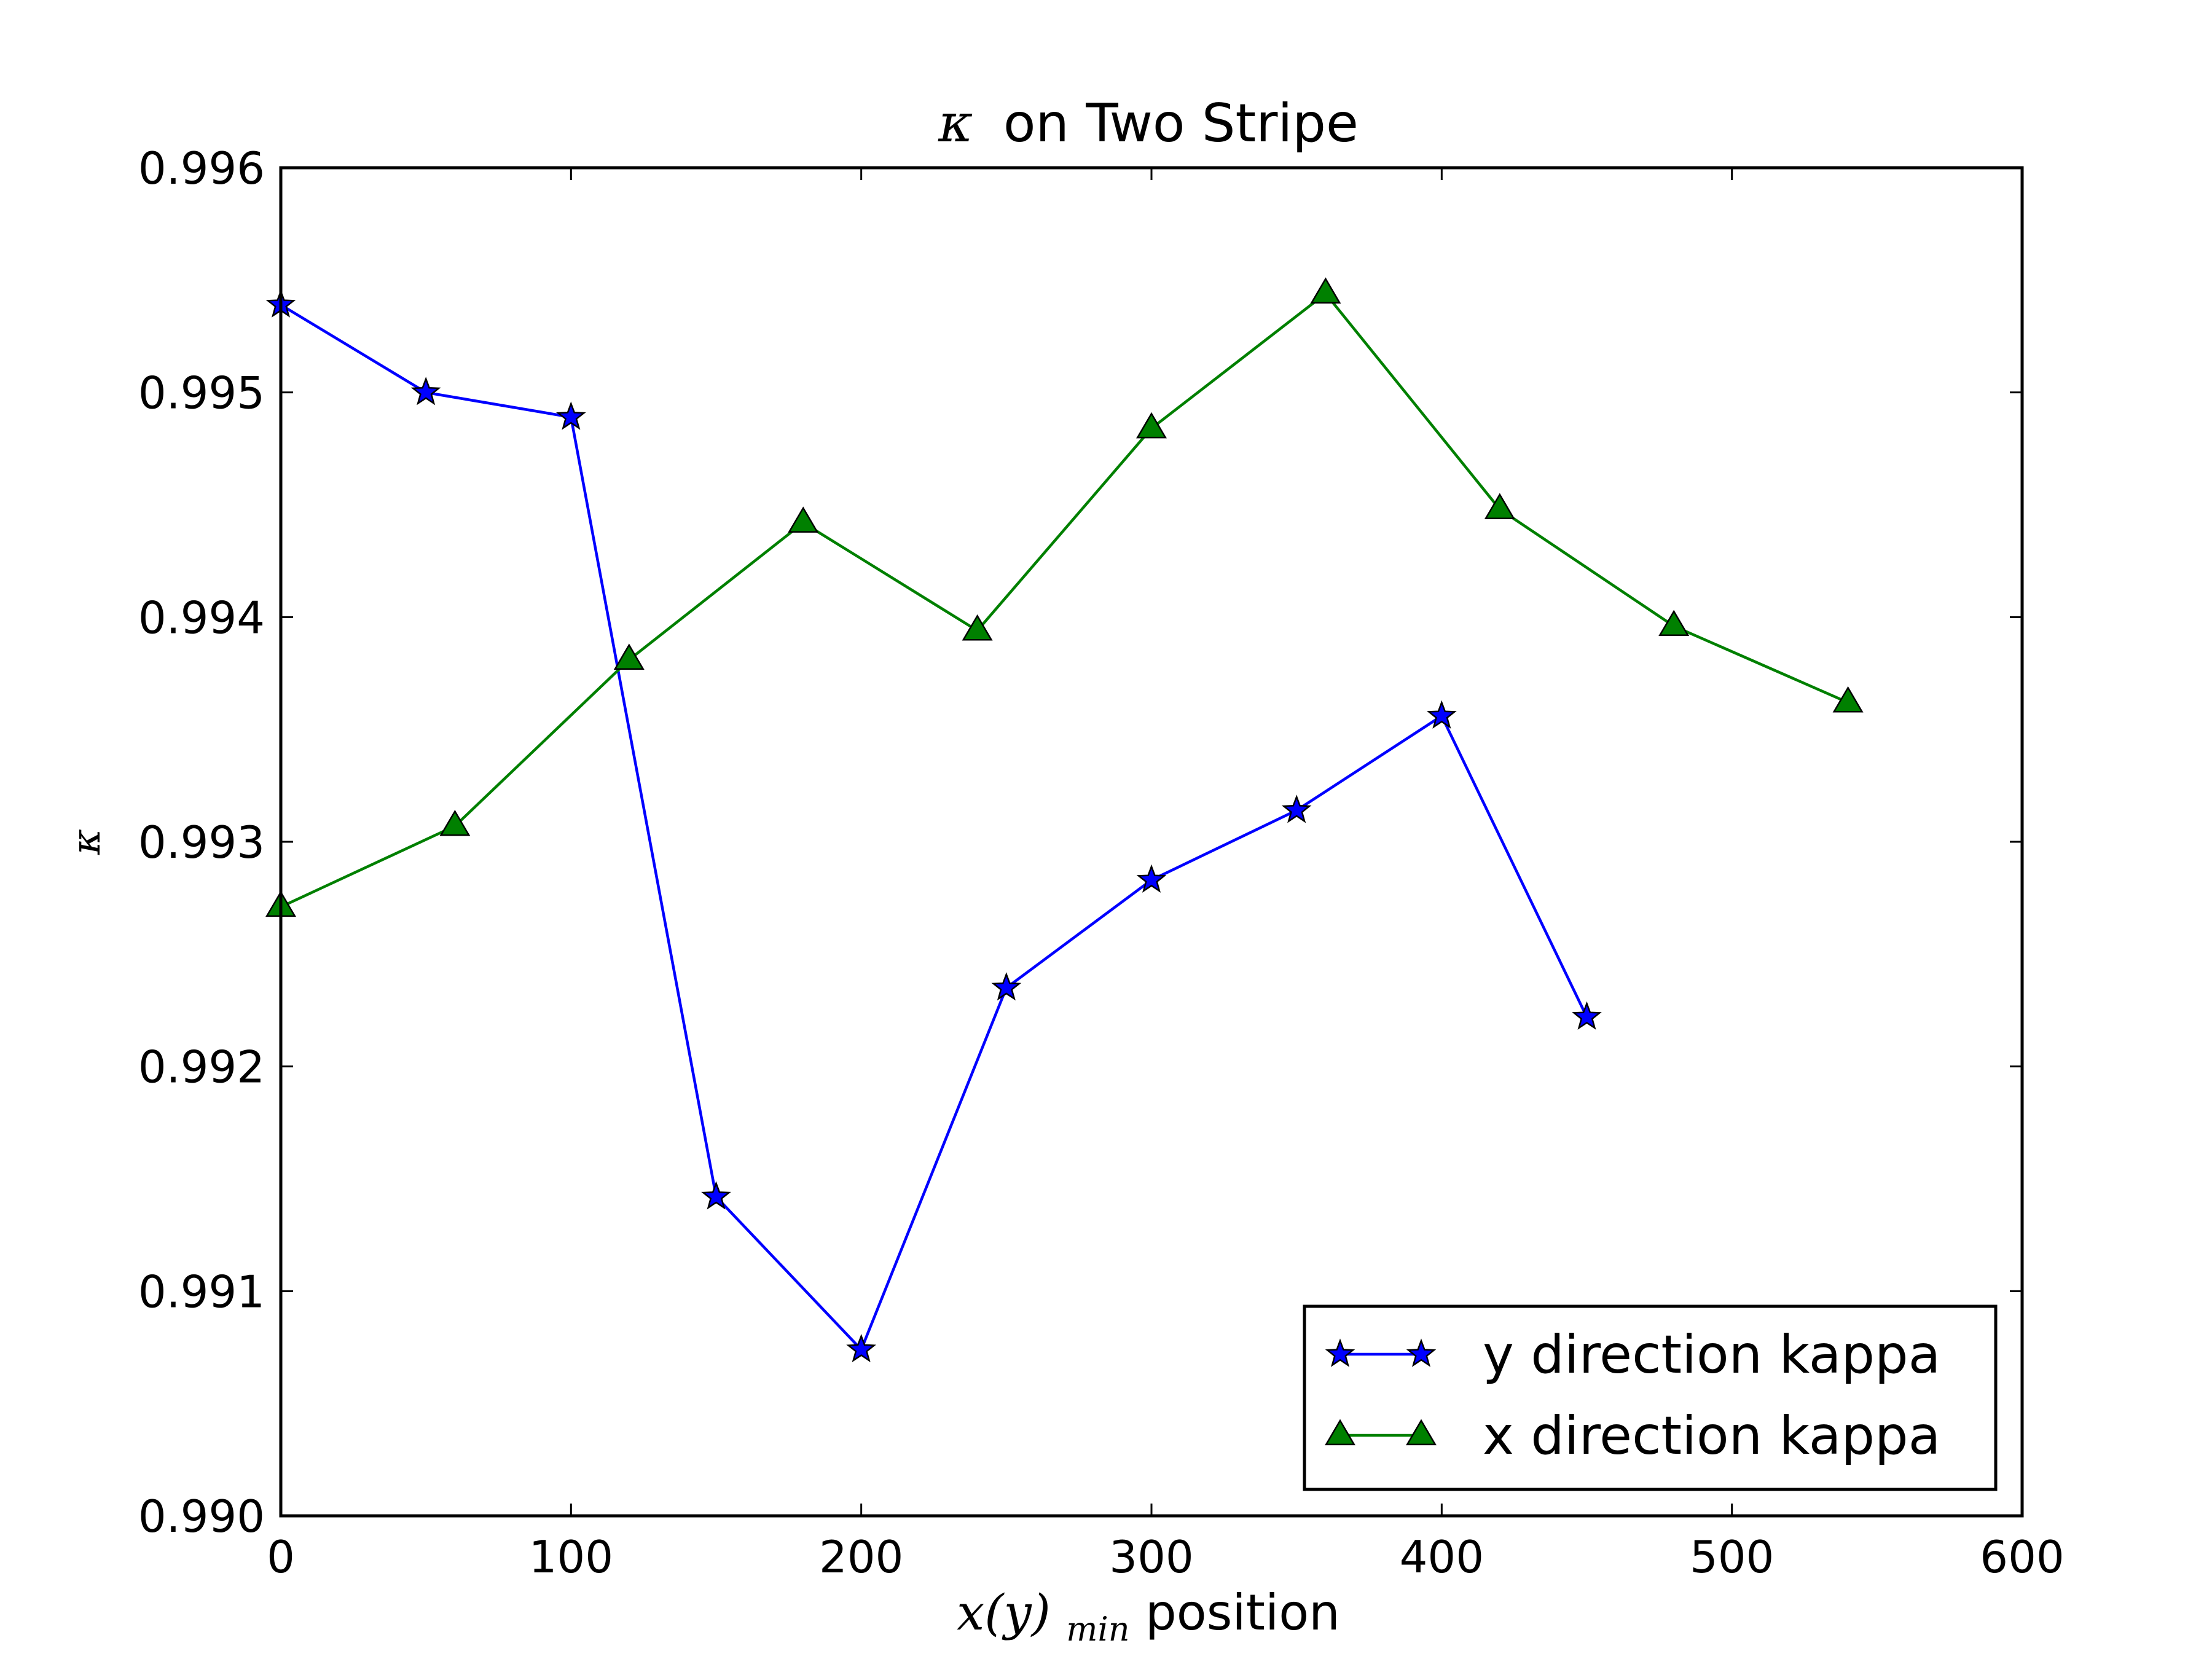 The width and height of the screenshot is (2212, 1659). I want to click on legend: y direction kappa x direction kappa, so click(1650, 1397).